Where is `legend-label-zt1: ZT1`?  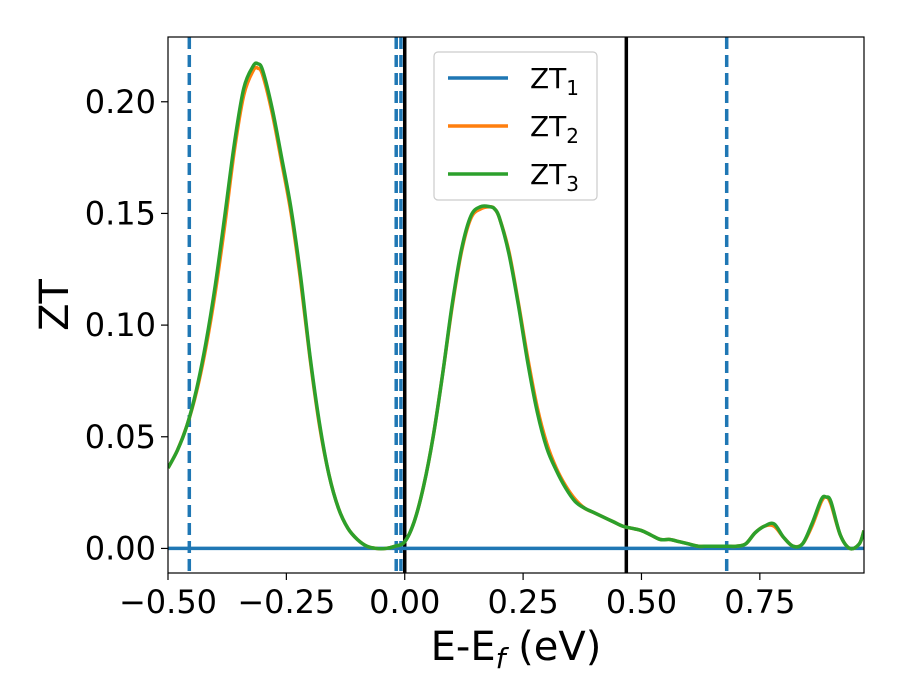 legend-label-zt1: ZT1 is located at coordinates (554, 81).